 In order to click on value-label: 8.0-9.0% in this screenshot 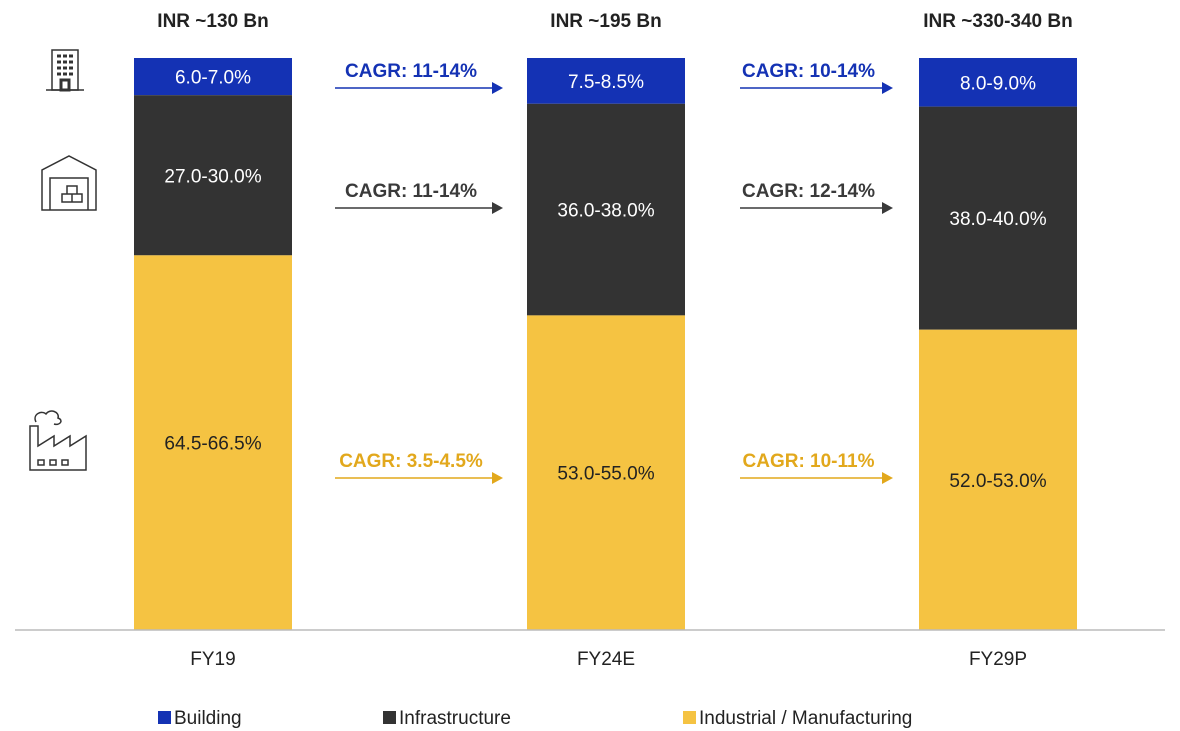, I will do `click(998, 83)`.